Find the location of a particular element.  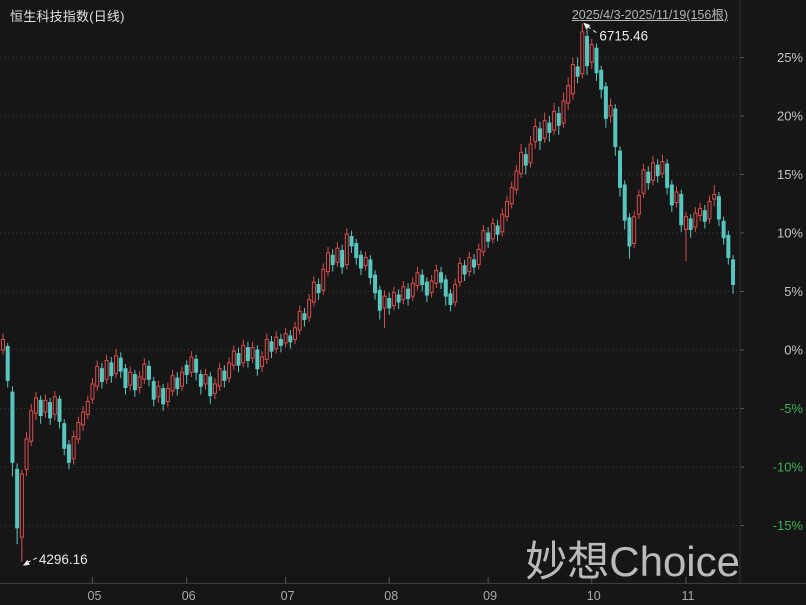

date-range-link: 2025/4/3-2025/11/19(156根) is located at coordinates (649, 15).